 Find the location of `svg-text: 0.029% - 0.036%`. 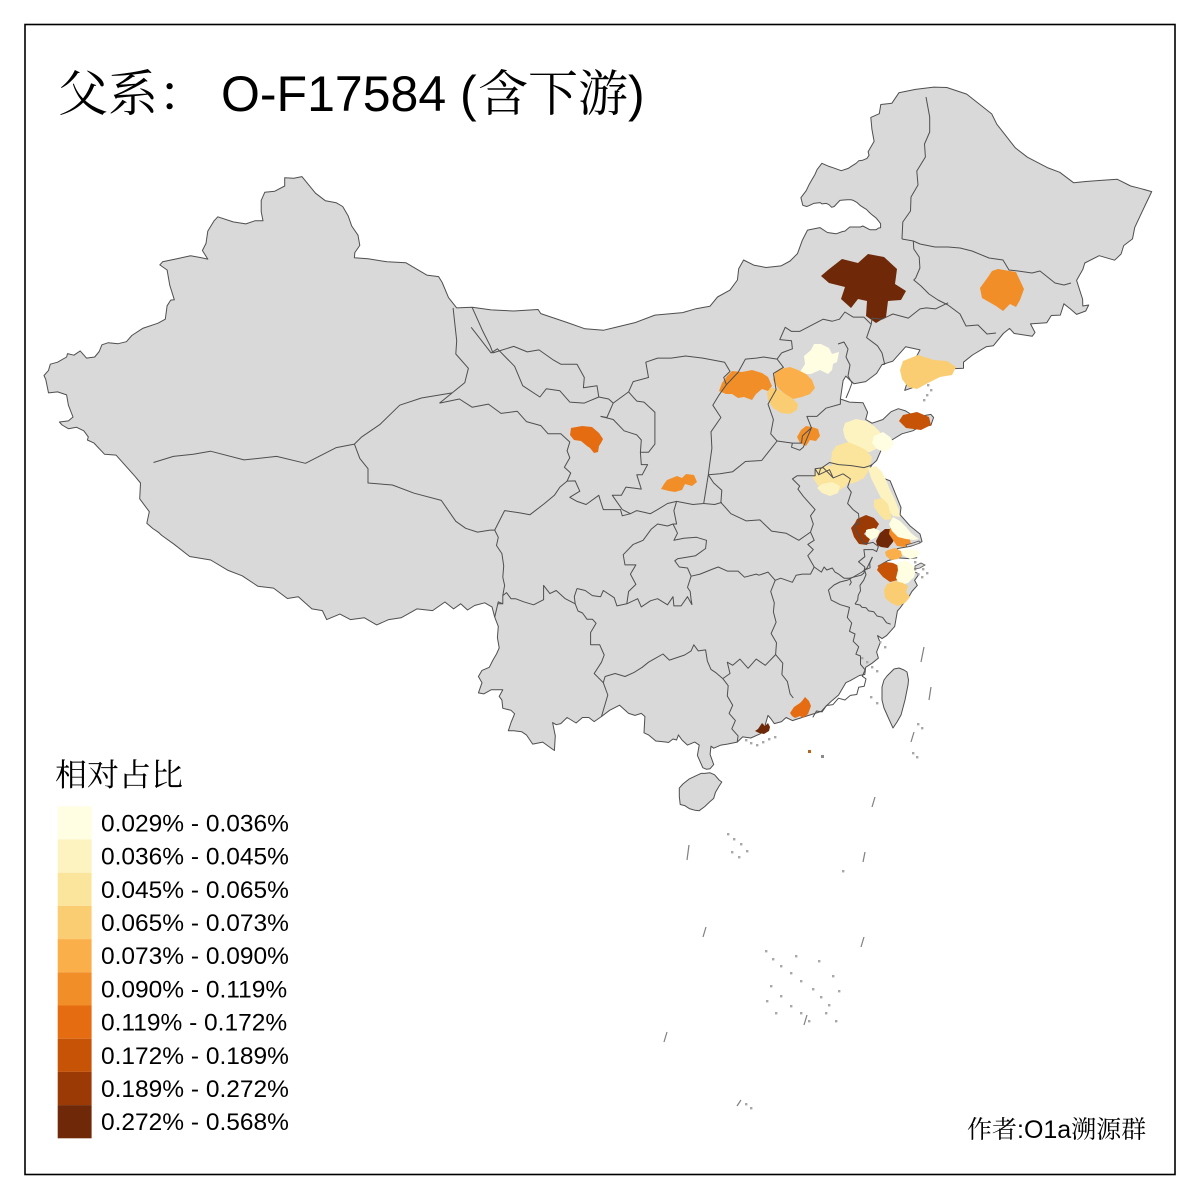

svg-text: 0.029% - 0.036% is located at coordinates (195, 823).